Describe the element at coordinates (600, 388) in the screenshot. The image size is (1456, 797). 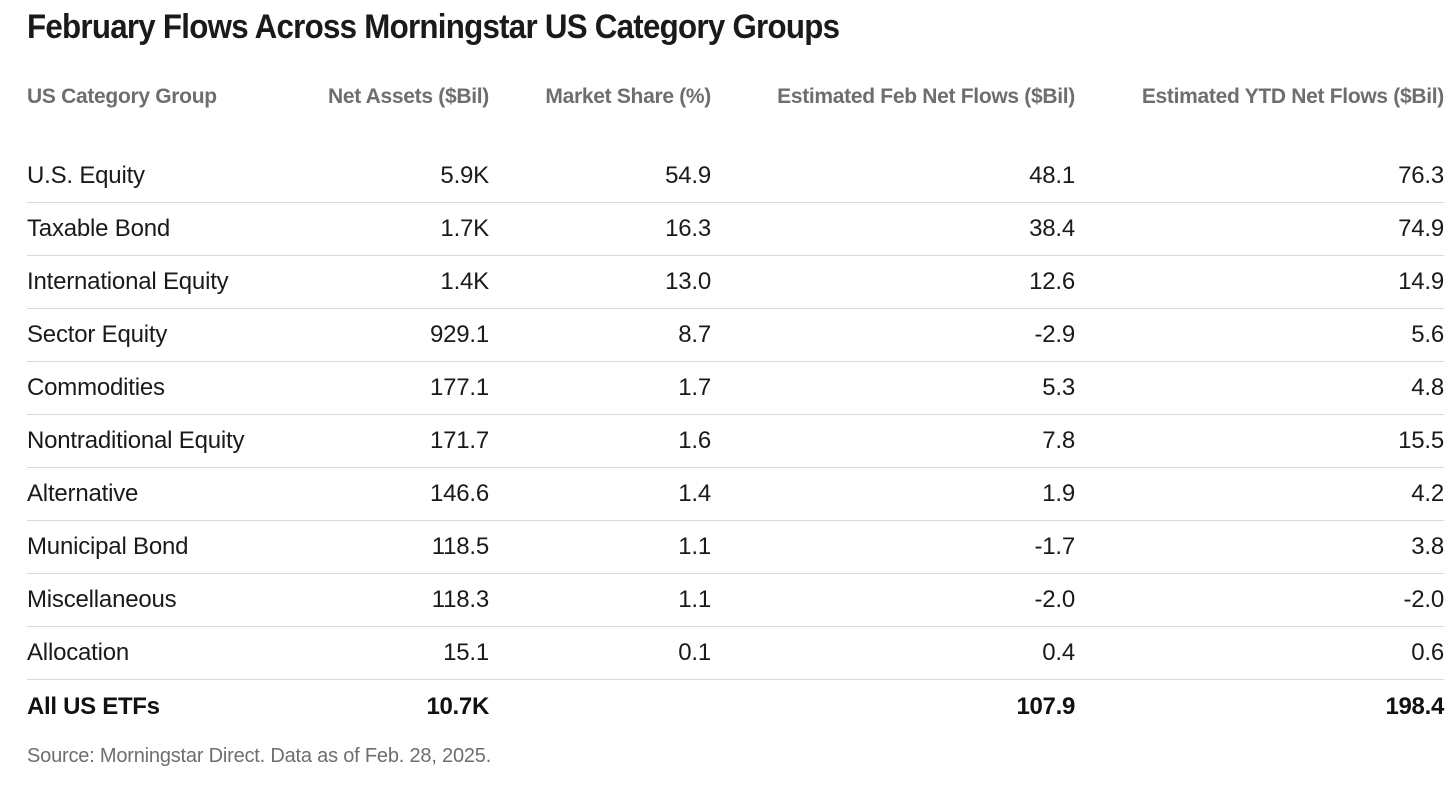
I see `cell-market-share: 1.7` at that location.